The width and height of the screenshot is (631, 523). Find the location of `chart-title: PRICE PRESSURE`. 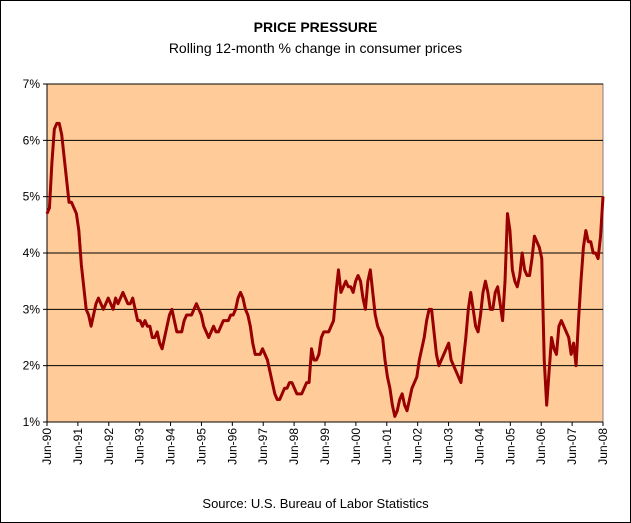

chart-title: PRICE PRESSURE is located at coordinates (315, 27).